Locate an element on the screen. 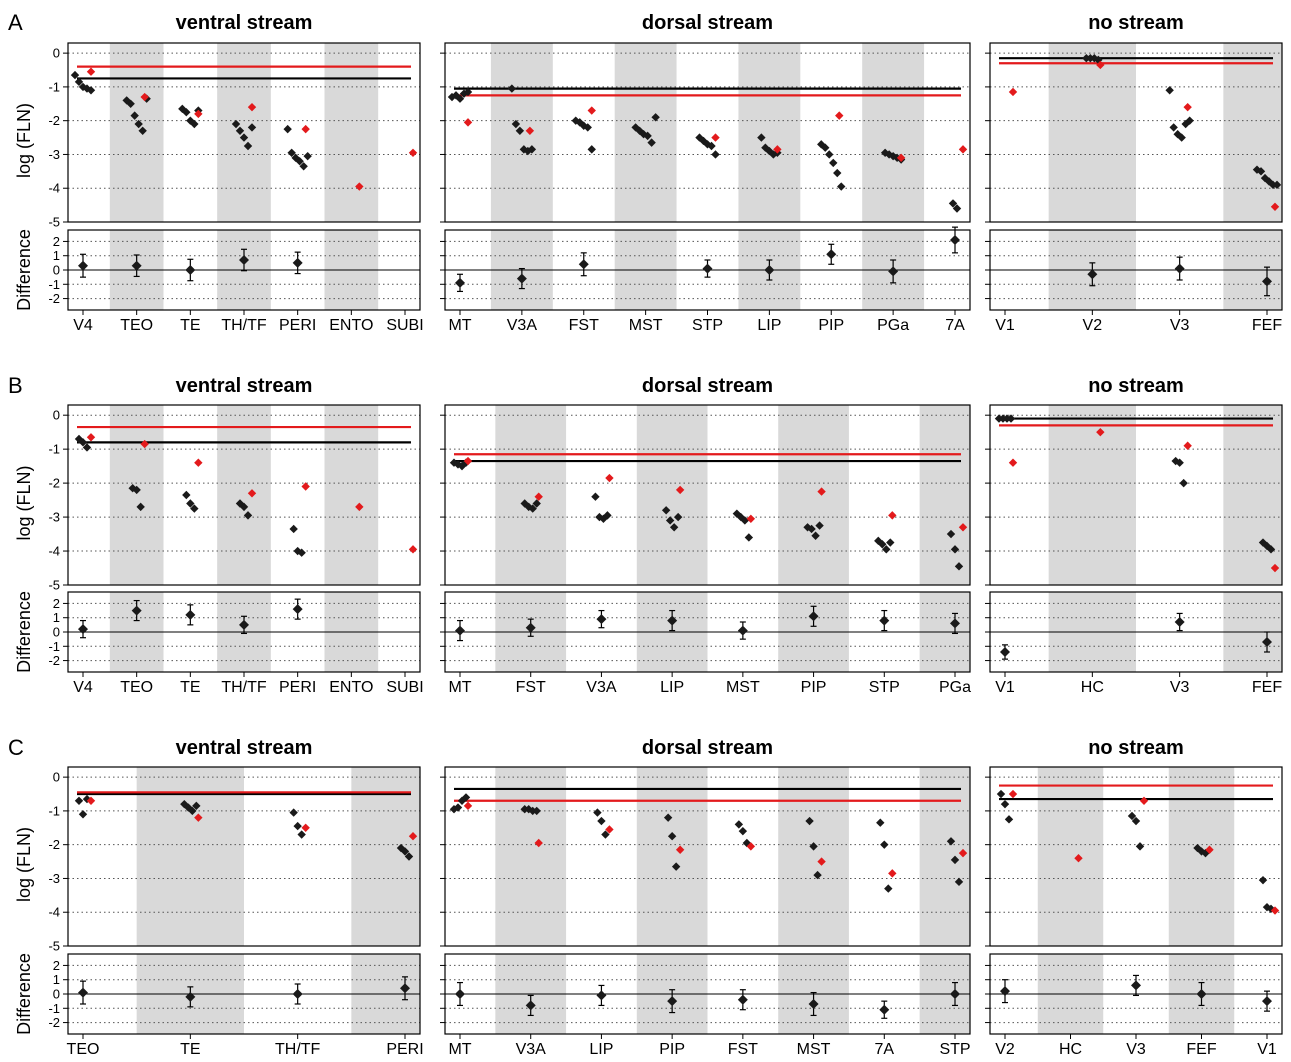 The height and width of the screenshot is (1062, 1291). x-tick-label: ENTO is located at coordinates (351, 325).